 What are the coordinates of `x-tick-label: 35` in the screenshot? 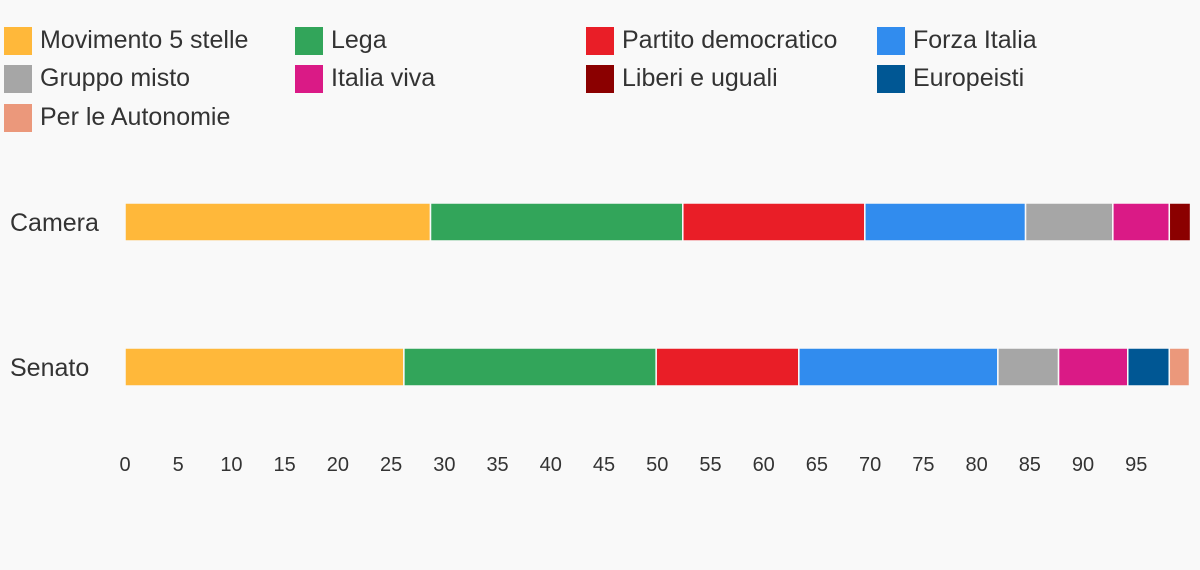 It's located at (497, 465).